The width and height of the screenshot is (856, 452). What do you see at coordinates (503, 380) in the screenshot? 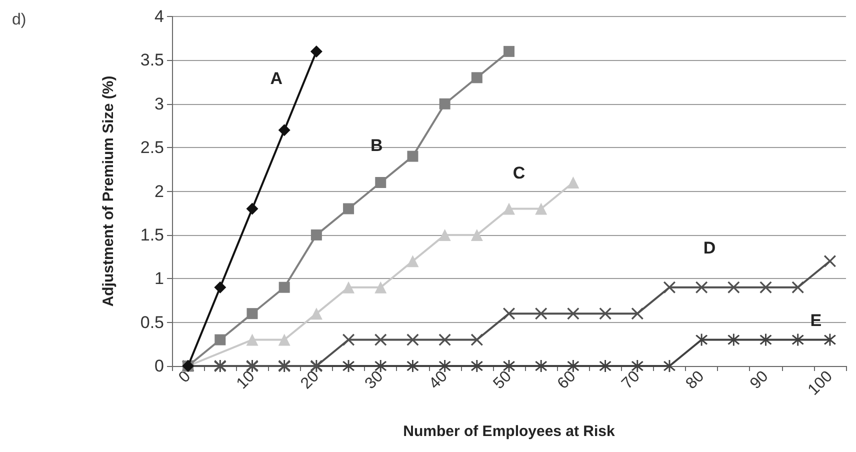
I see `x-tick-label: 50` at bounding box center [503, 380].